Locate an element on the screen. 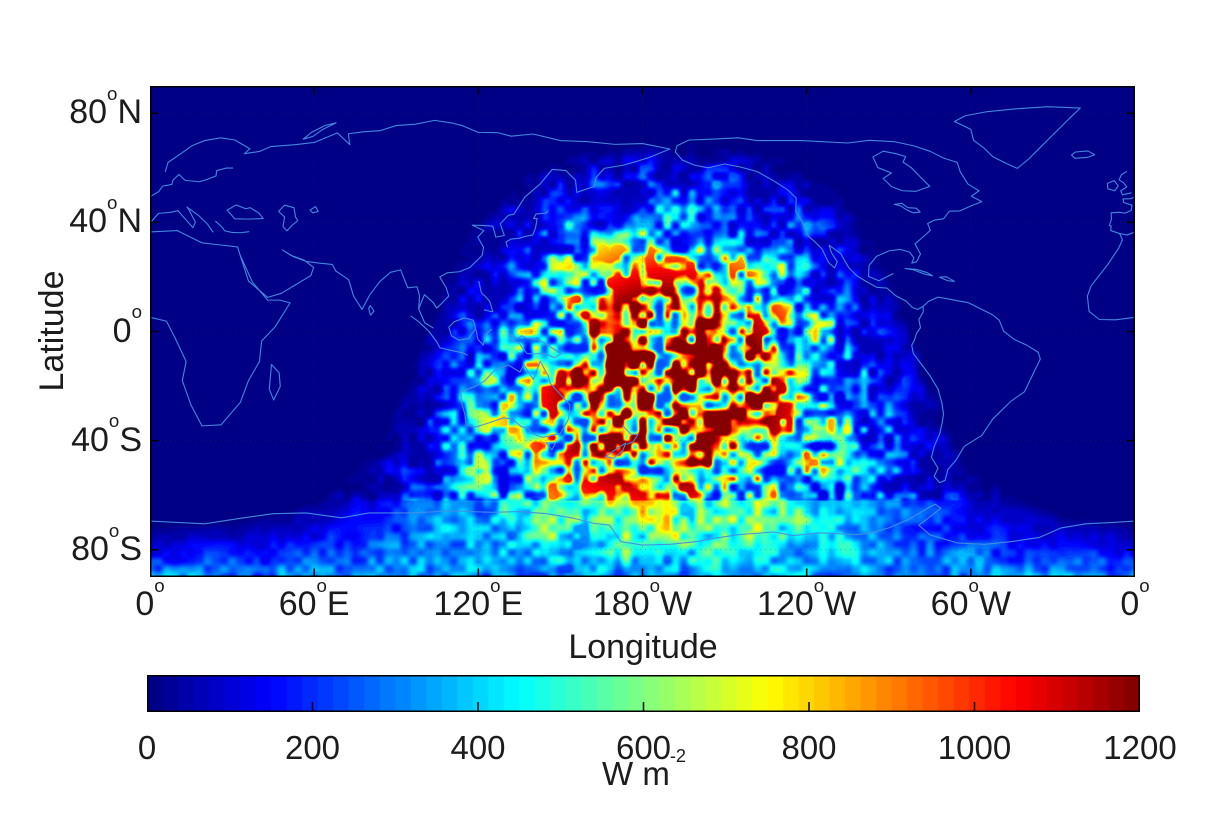 Image resolution: width=1225 pixels, height=822 pixels. colorbar-tick-label: 800 is located at coordinates (809, 747).